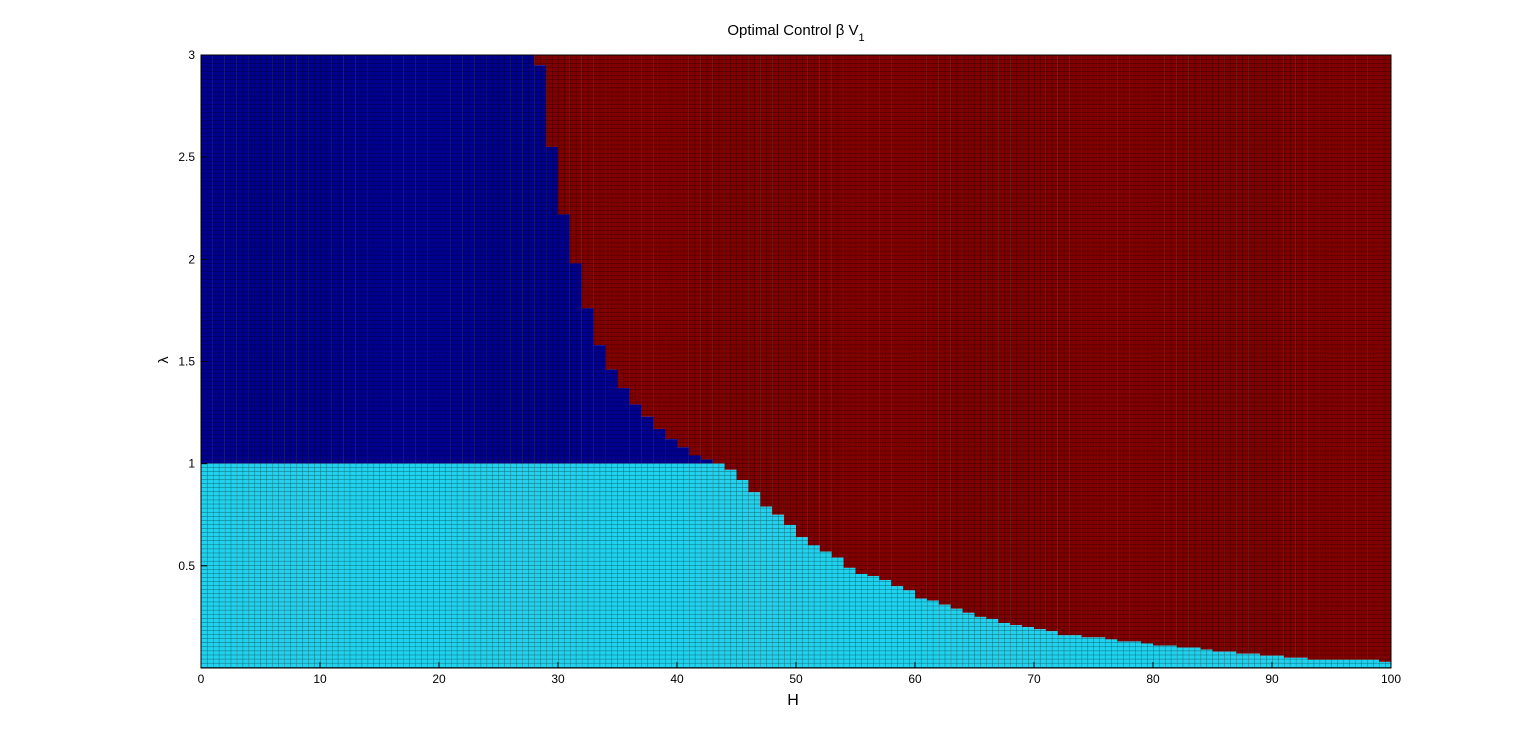  Describe the element at coordinates (862, 38) in the screenshot. I see `title-sub: 1` at that location.